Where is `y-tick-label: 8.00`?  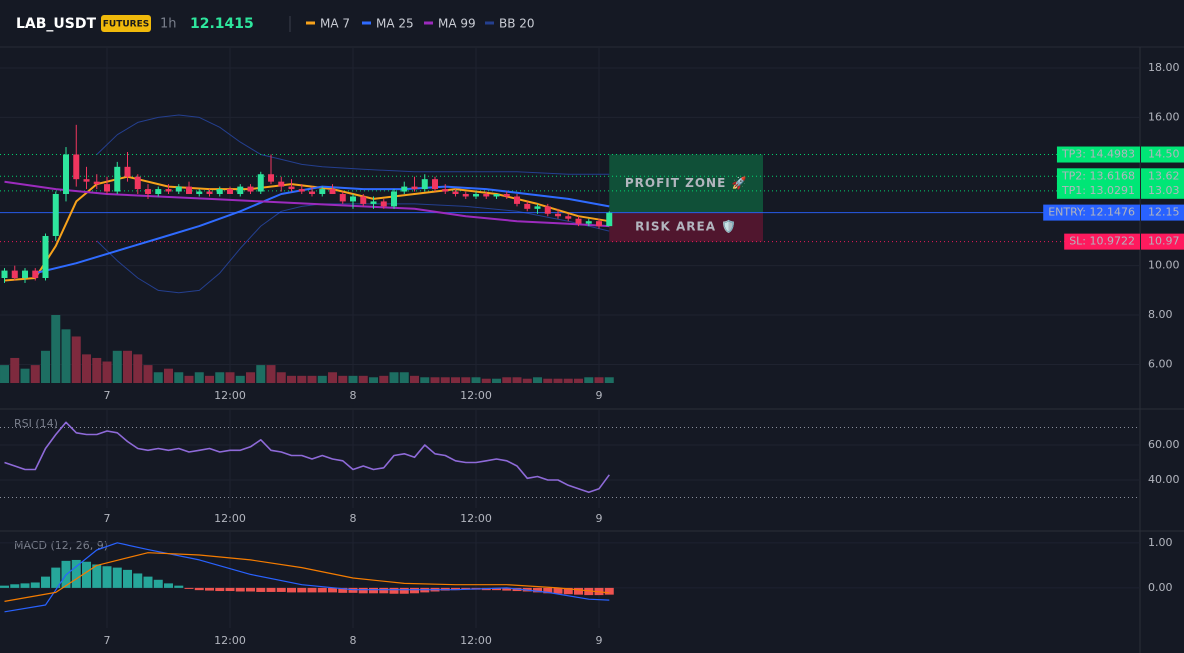
y-tick-label: 8.00 is located at coordinates (1160, 314).